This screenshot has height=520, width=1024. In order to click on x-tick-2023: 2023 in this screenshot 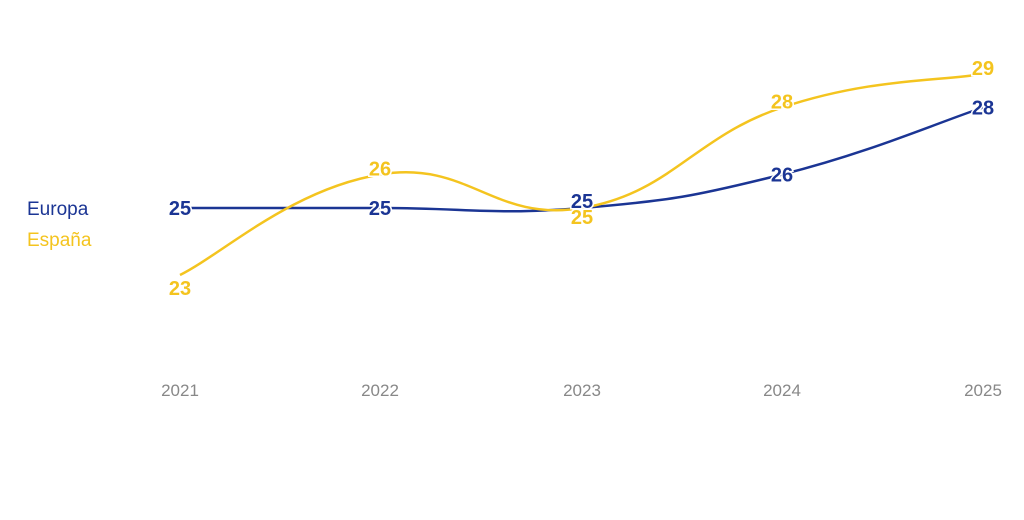, I will do `click(582, 390)`.